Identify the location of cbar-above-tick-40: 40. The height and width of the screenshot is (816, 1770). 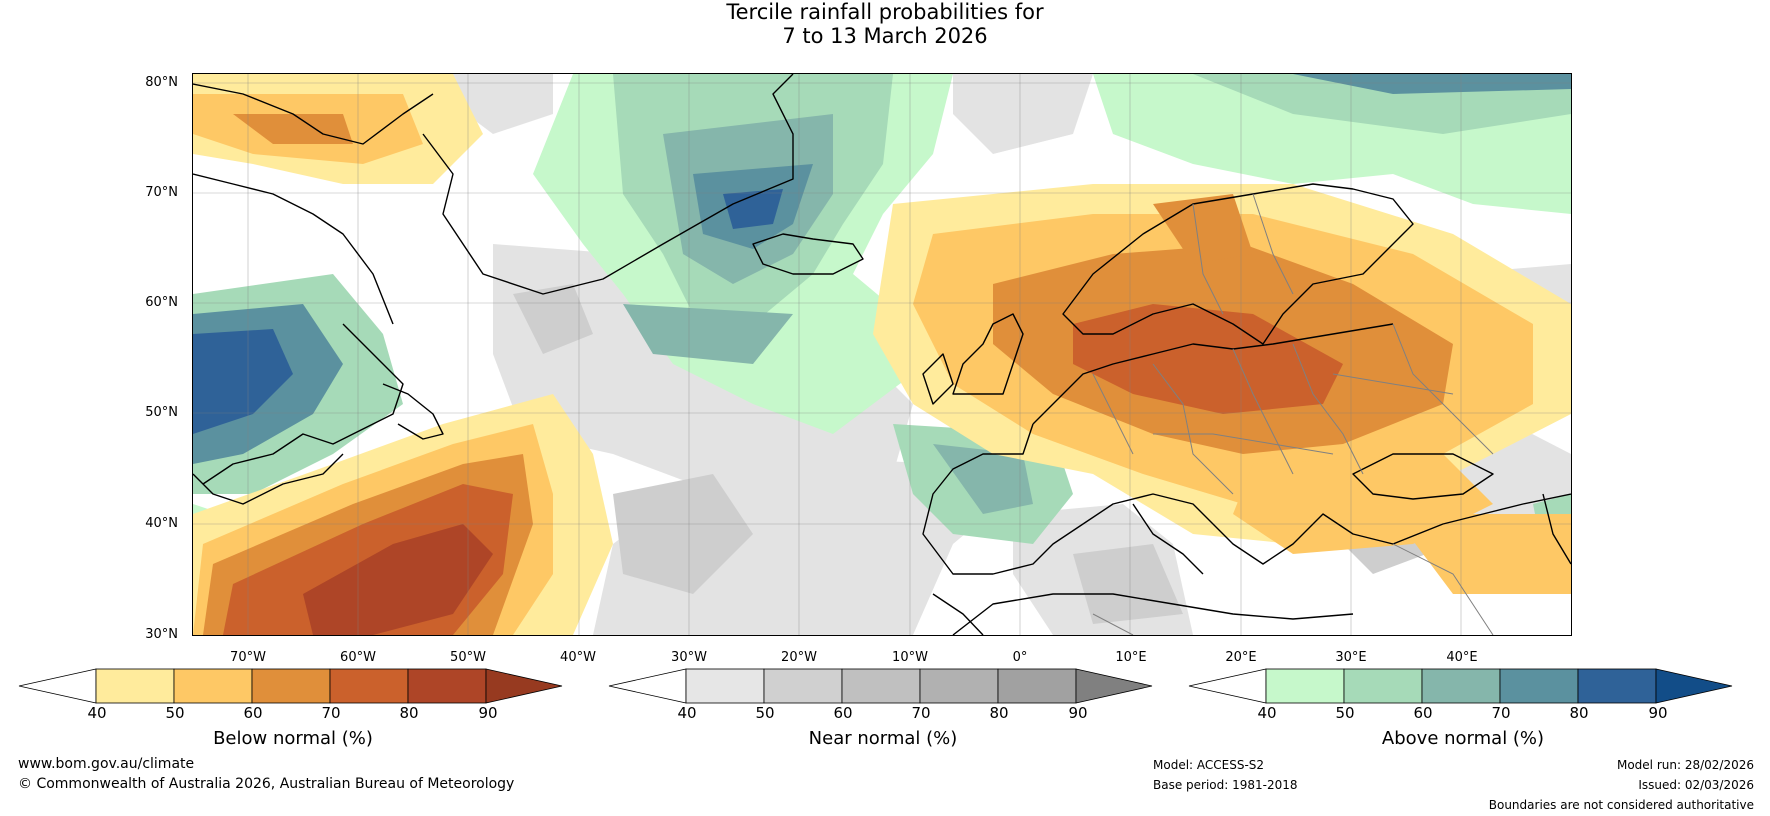
(1267, 713).